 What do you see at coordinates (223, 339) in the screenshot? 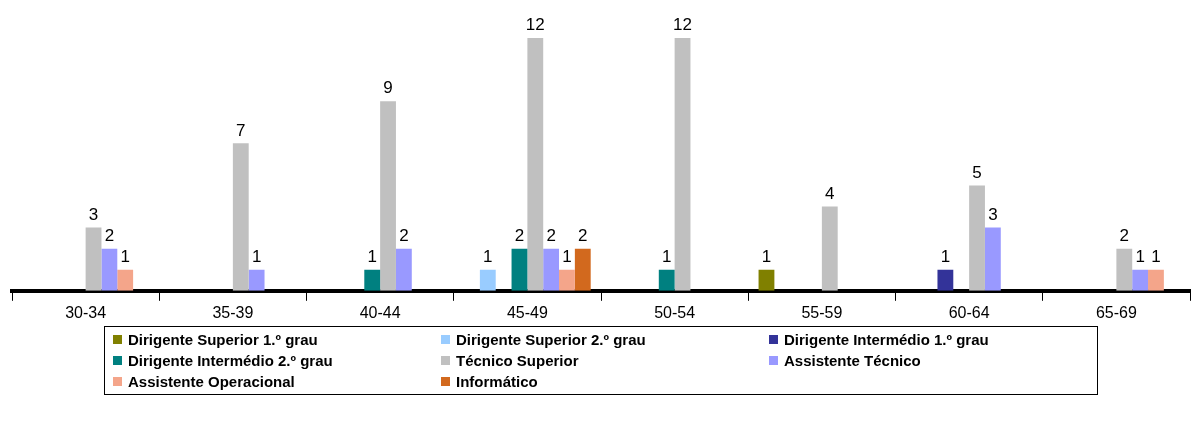
I see `legend-label: Dirigente Superior 1.º grau` at bounding box center [223, 339].